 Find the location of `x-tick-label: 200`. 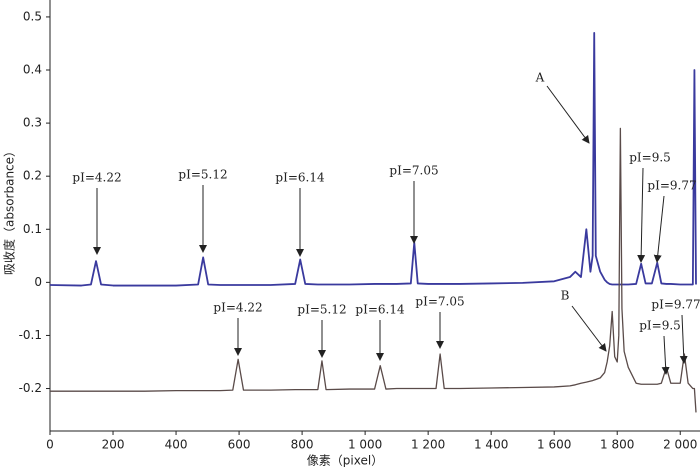

x-tick-label: 200 is located at coordinates (113, 445).